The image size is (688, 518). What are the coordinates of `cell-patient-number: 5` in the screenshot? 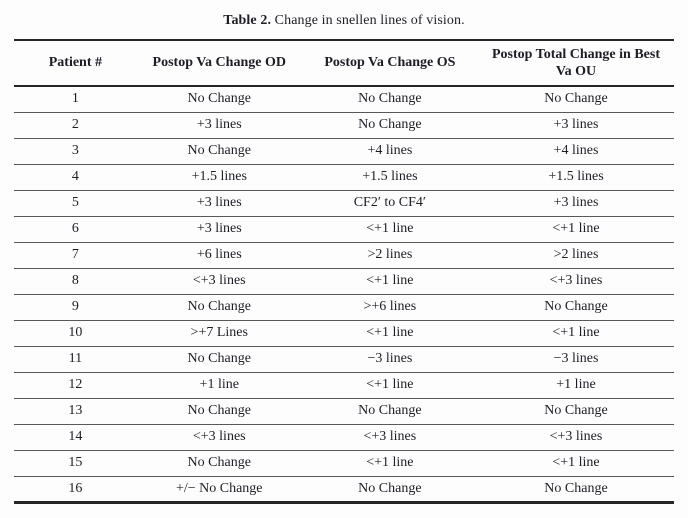 It's located at (75, 202).